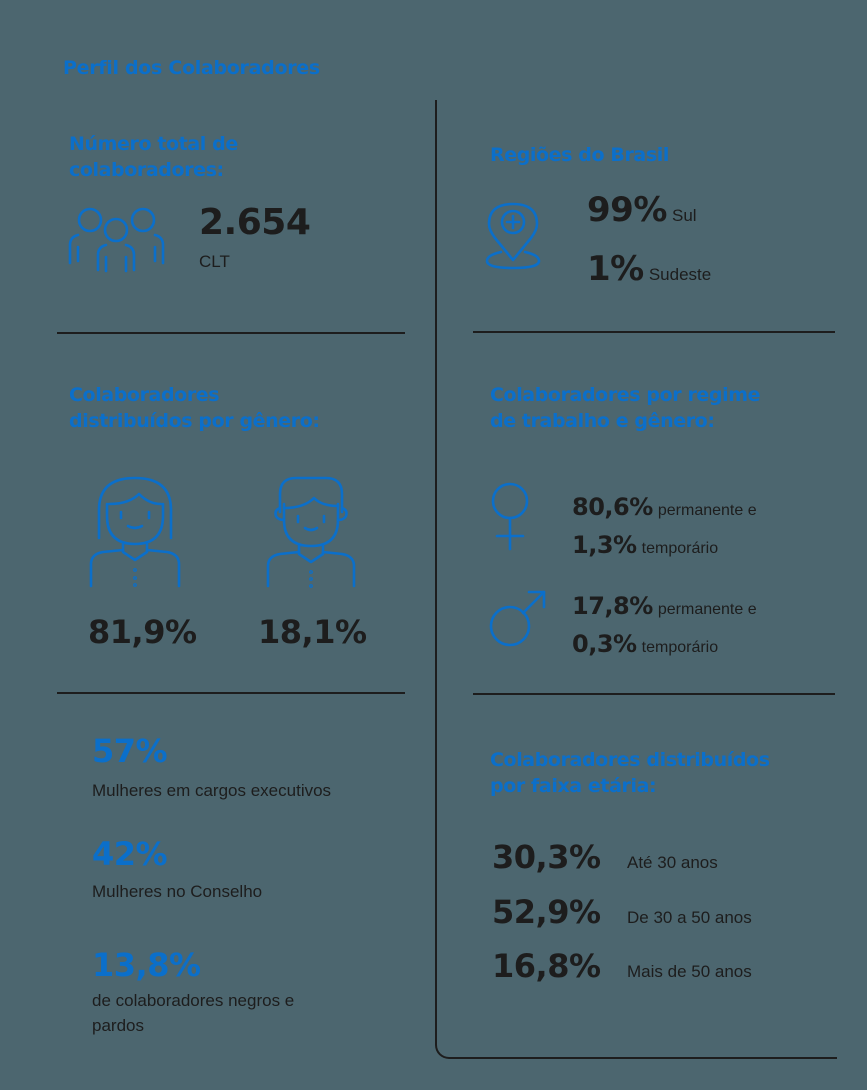  I want to click on female-temporary-percent: 1,3%, so click(604, 545).